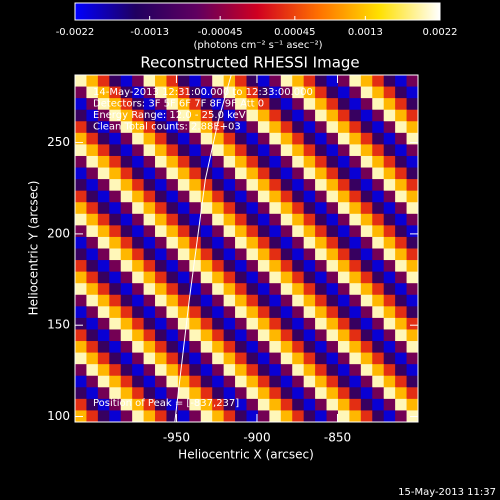  What do you see at coordinates (58, 325) in the screenshot?
I see `y-tick-label: 150` at bounding box center [58, 325].